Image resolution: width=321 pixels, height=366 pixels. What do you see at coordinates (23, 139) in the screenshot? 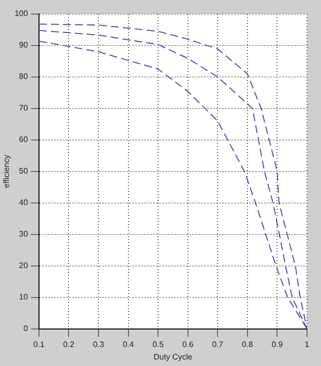
I see `y-tick-label: 60` at bounding box center [23, 139].